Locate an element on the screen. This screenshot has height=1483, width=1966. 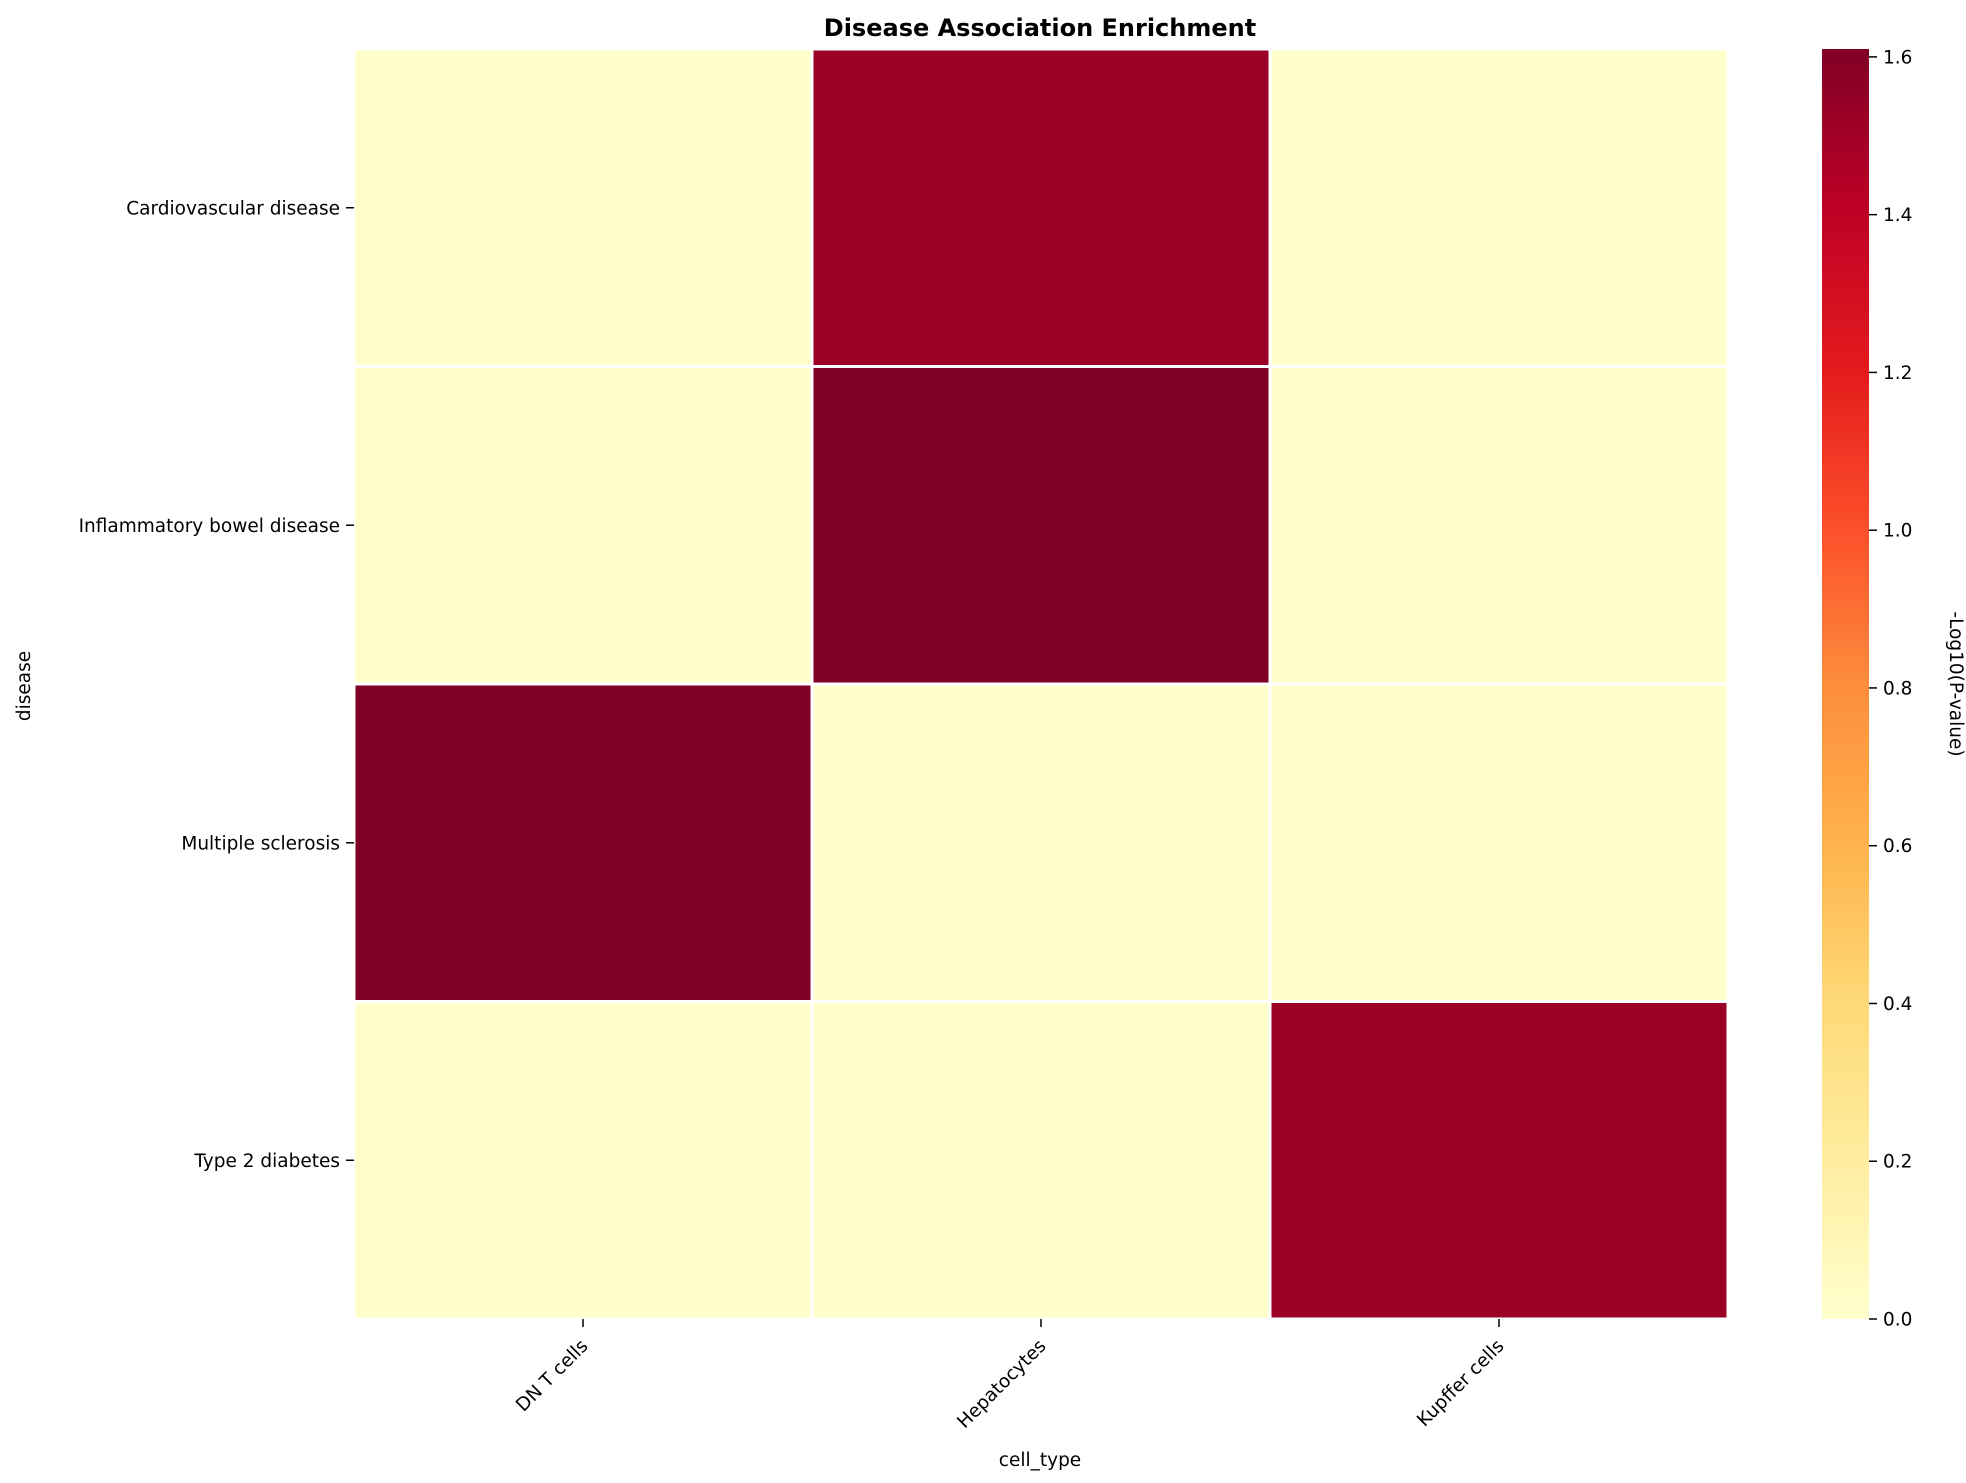
y-axis-label: disease is located at coordinates (24, 686).